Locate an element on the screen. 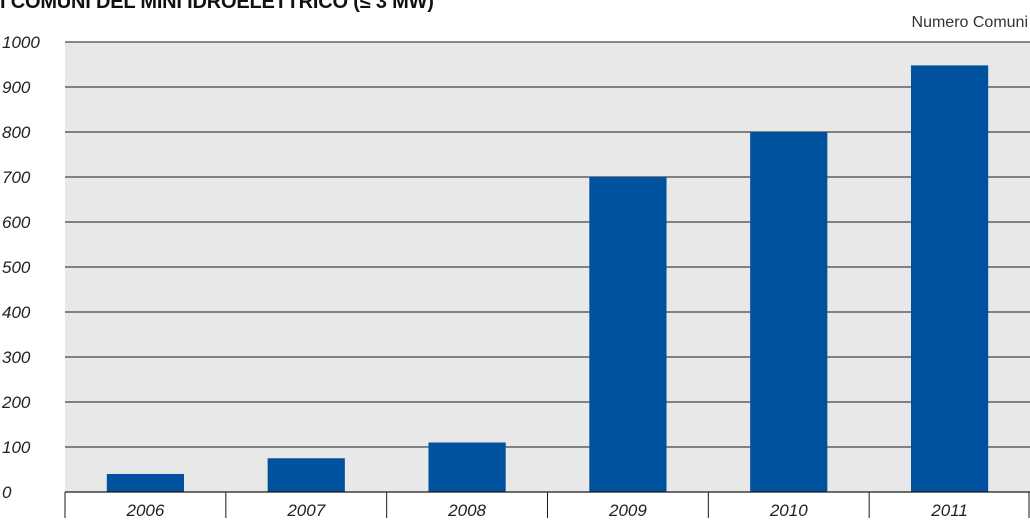 This screenshot has width=1030, height=524. bar-2006 is located at coordinates (145, 483).